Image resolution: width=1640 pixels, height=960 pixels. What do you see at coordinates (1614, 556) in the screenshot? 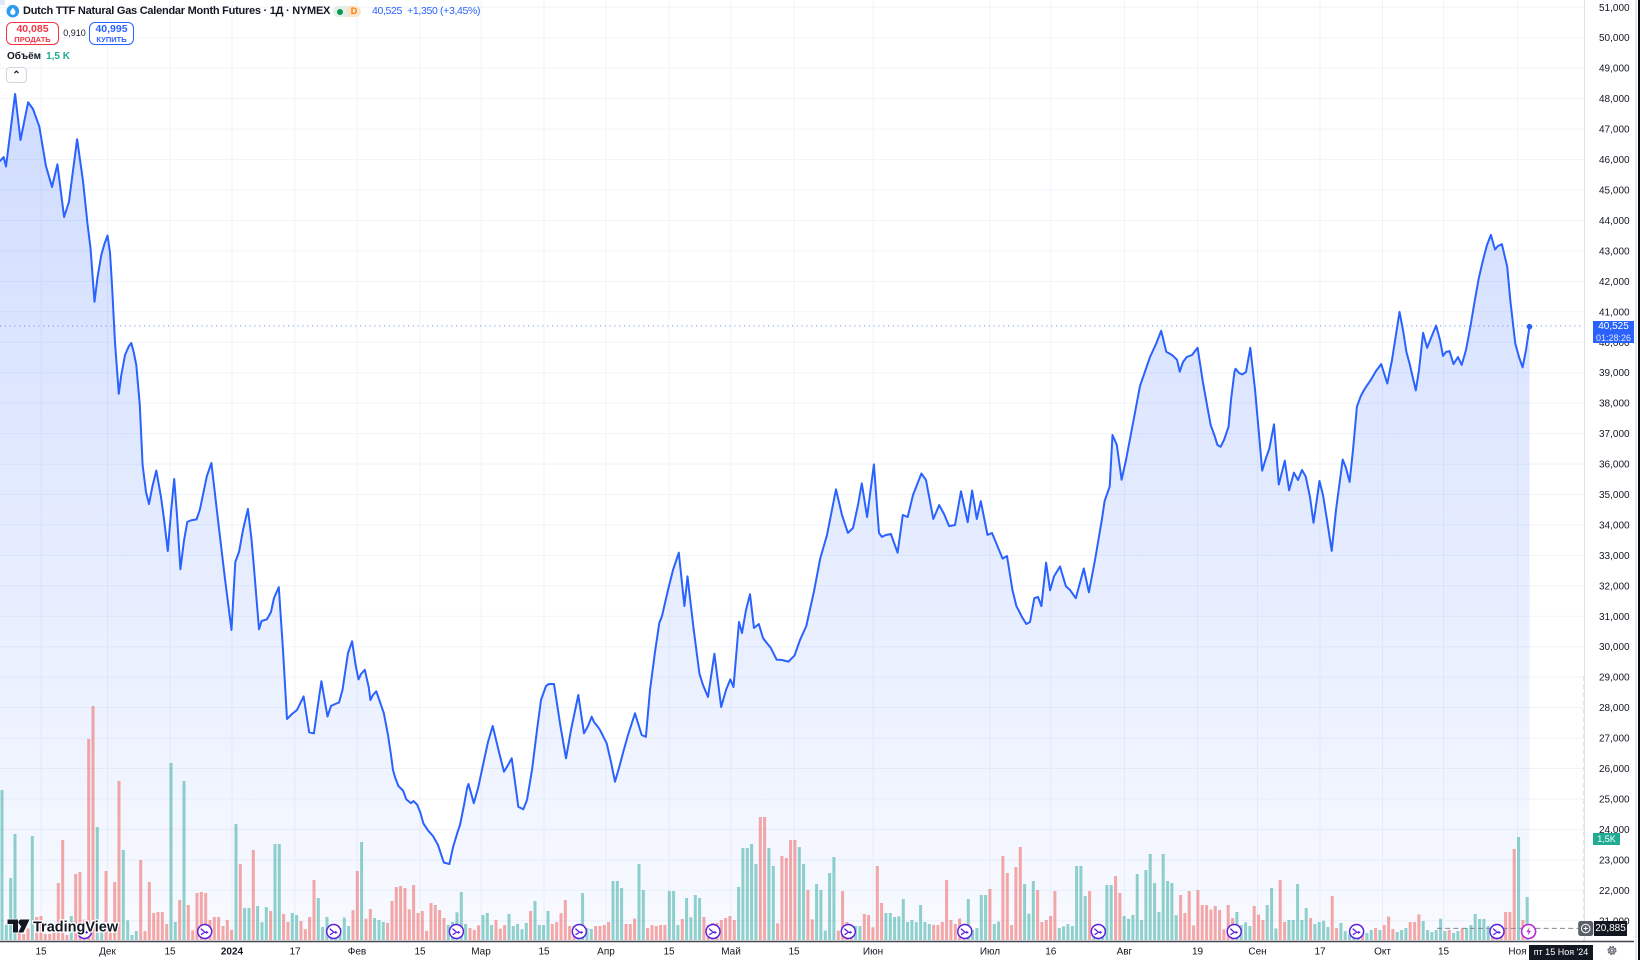
I see `svg-text: 33,000` at bounding box center [1614, 556].